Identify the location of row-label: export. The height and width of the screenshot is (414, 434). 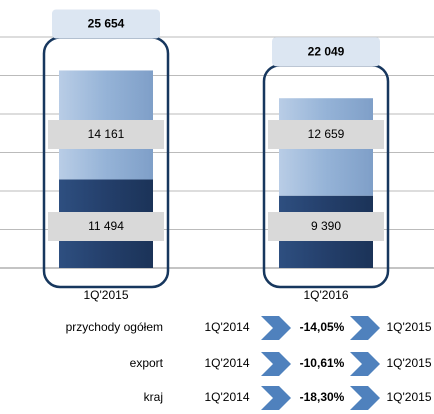
(147, 363).